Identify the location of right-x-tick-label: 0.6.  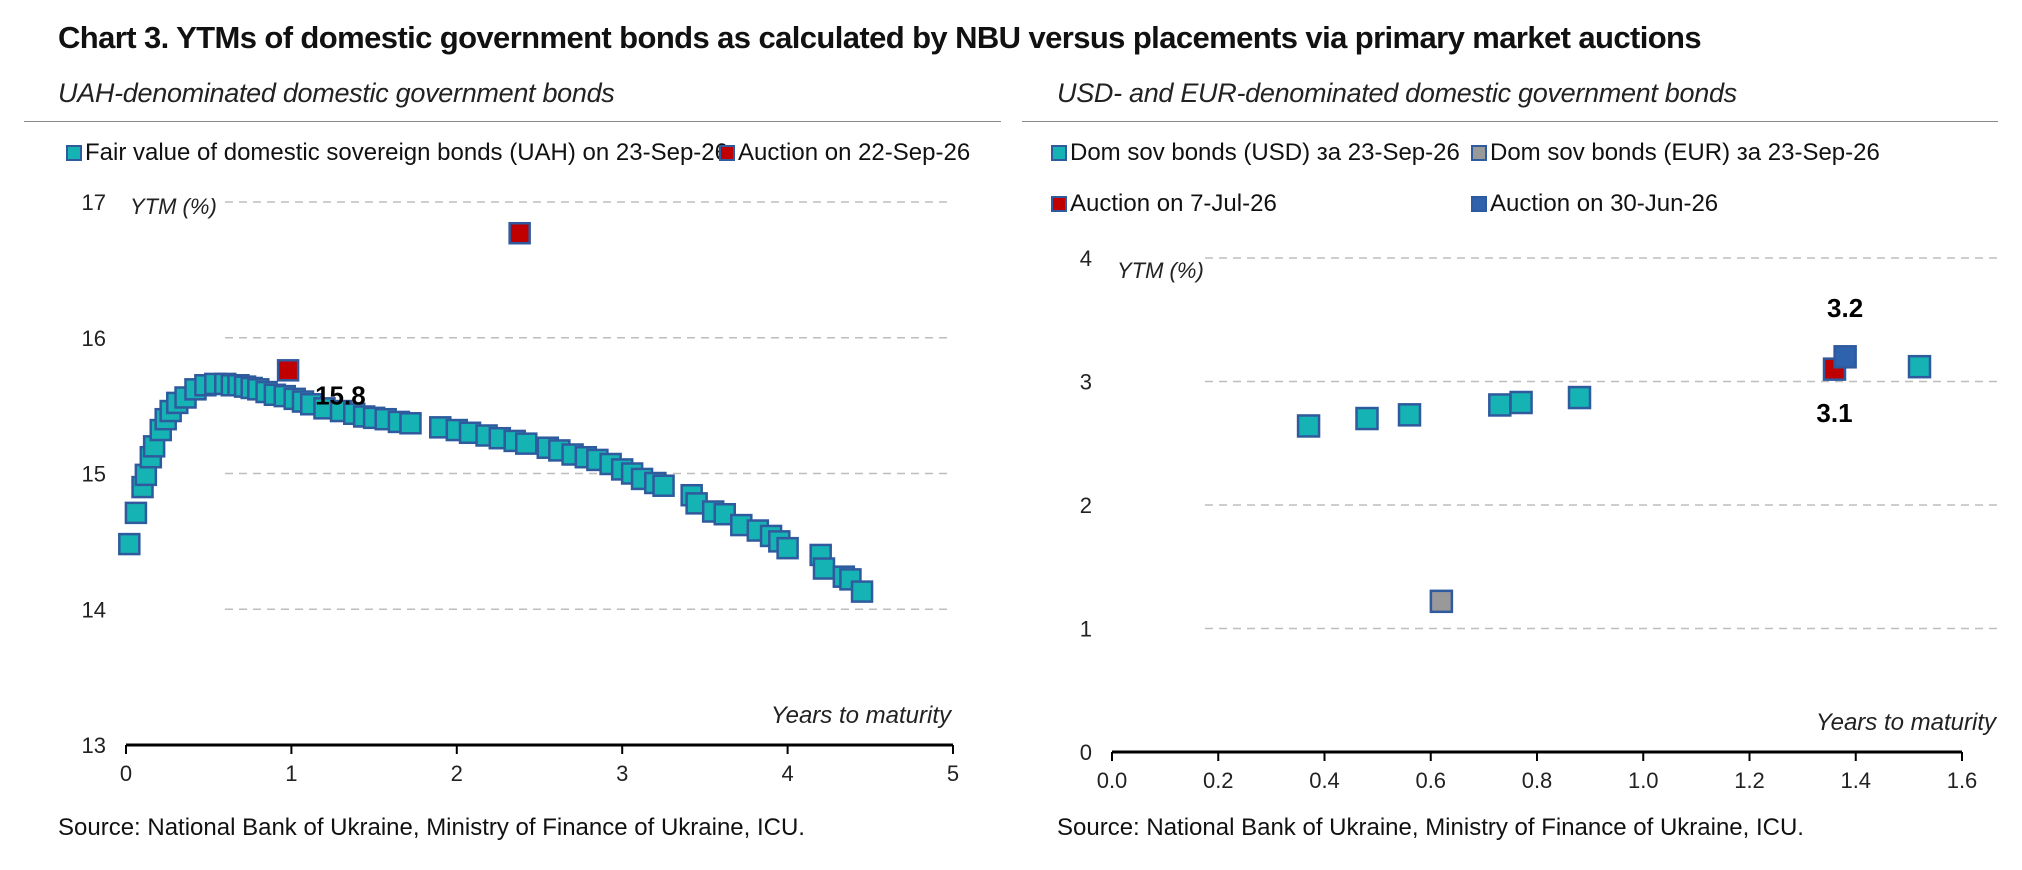
(1430, 780).